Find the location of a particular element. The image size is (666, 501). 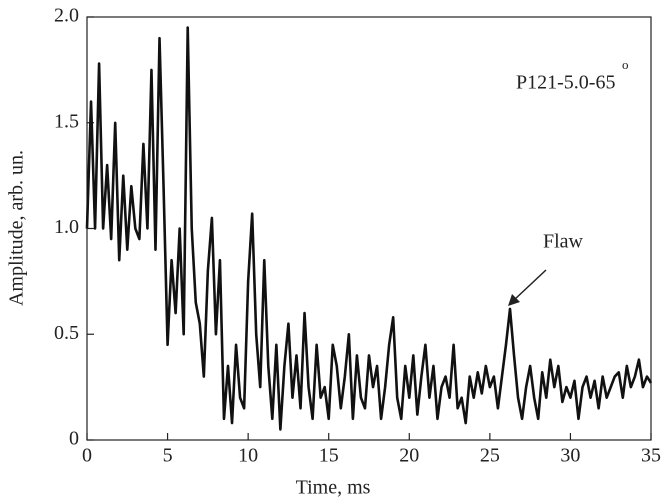

annotation-arrow is located at coordinates (530, 285).